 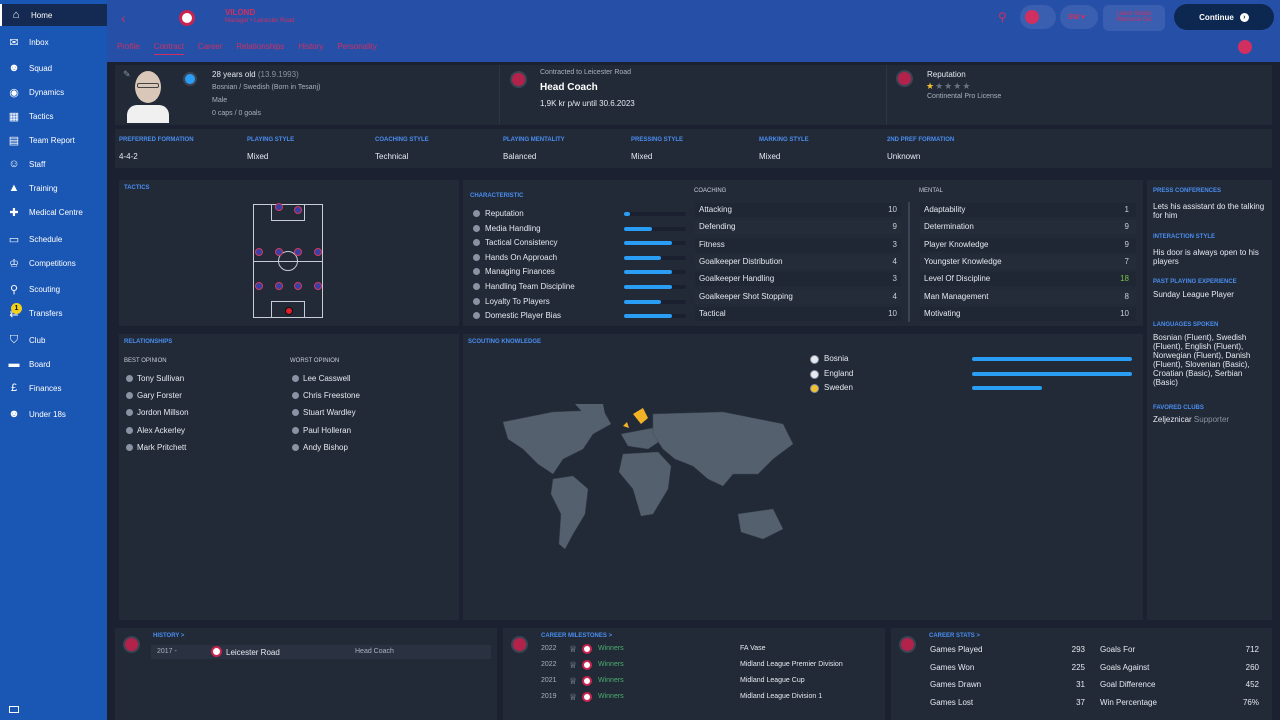 I want to click on sidebar-item-schedule: ▭ Schedule, so click(x=53, y=239).